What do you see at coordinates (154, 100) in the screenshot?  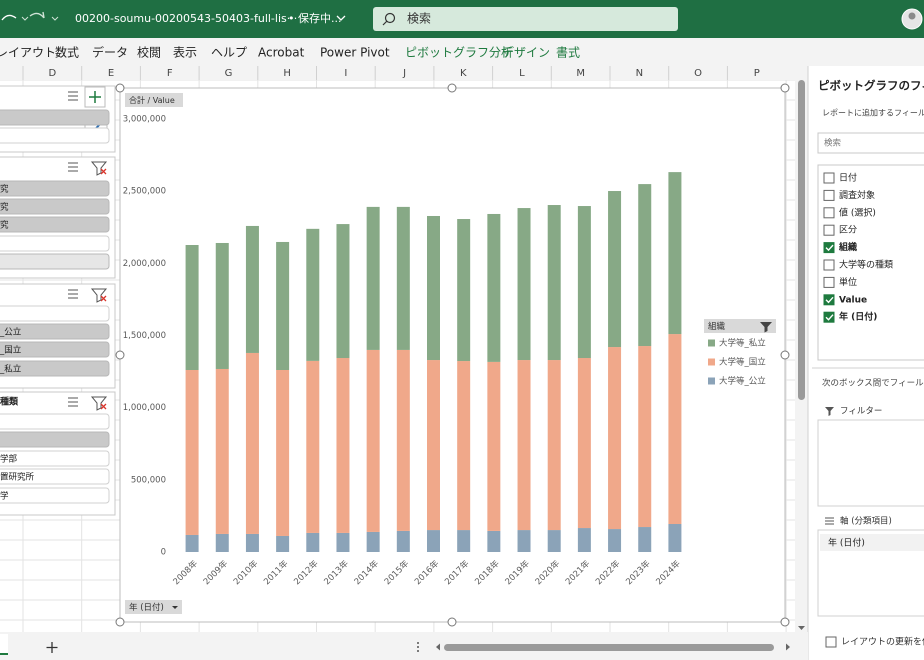 I see `value-field-button` at bounding box center [154, 100].